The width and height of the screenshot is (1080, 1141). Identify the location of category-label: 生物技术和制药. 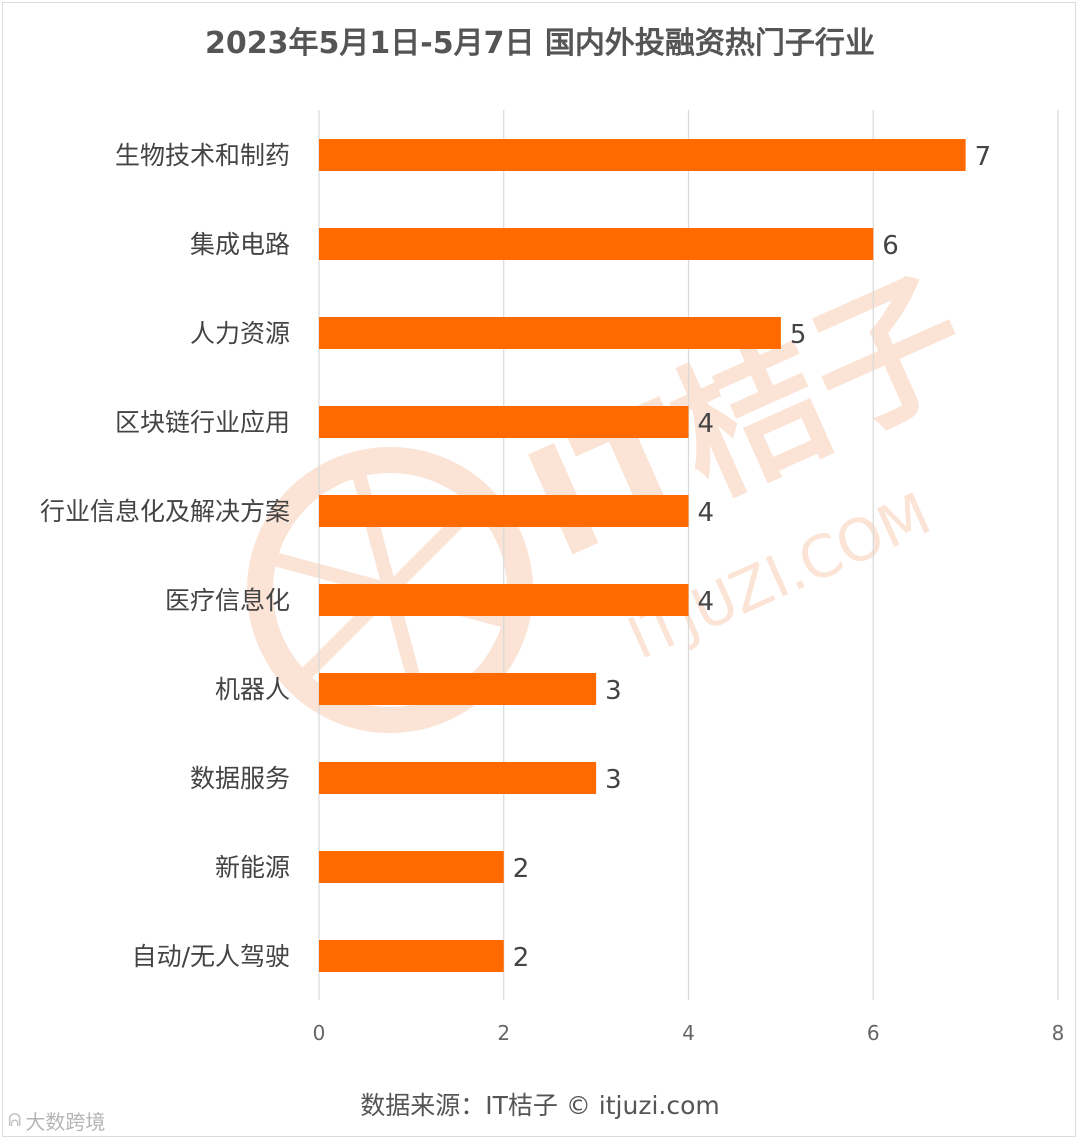
(202, 155).